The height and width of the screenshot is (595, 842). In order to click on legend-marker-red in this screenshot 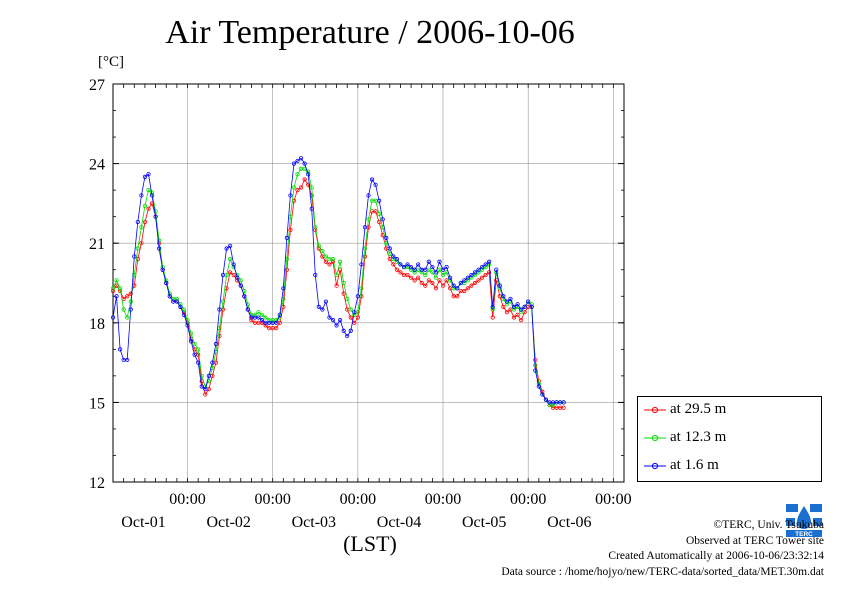, I will do `click(655, 409)`.